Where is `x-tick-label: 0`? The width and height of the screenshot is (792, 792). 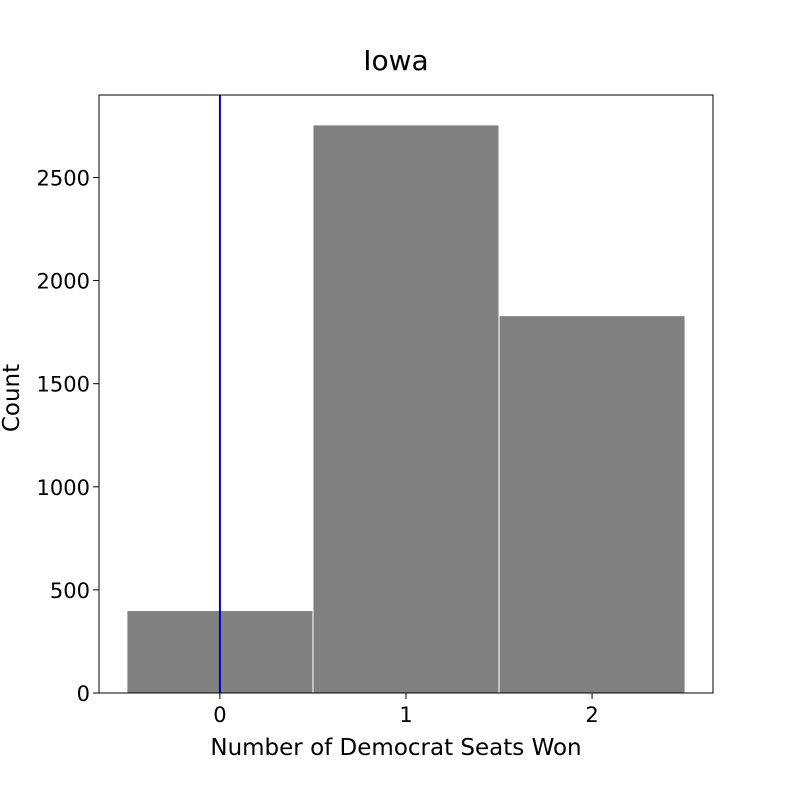 x-tick-label: 0 is located at coordinates (219, 715).